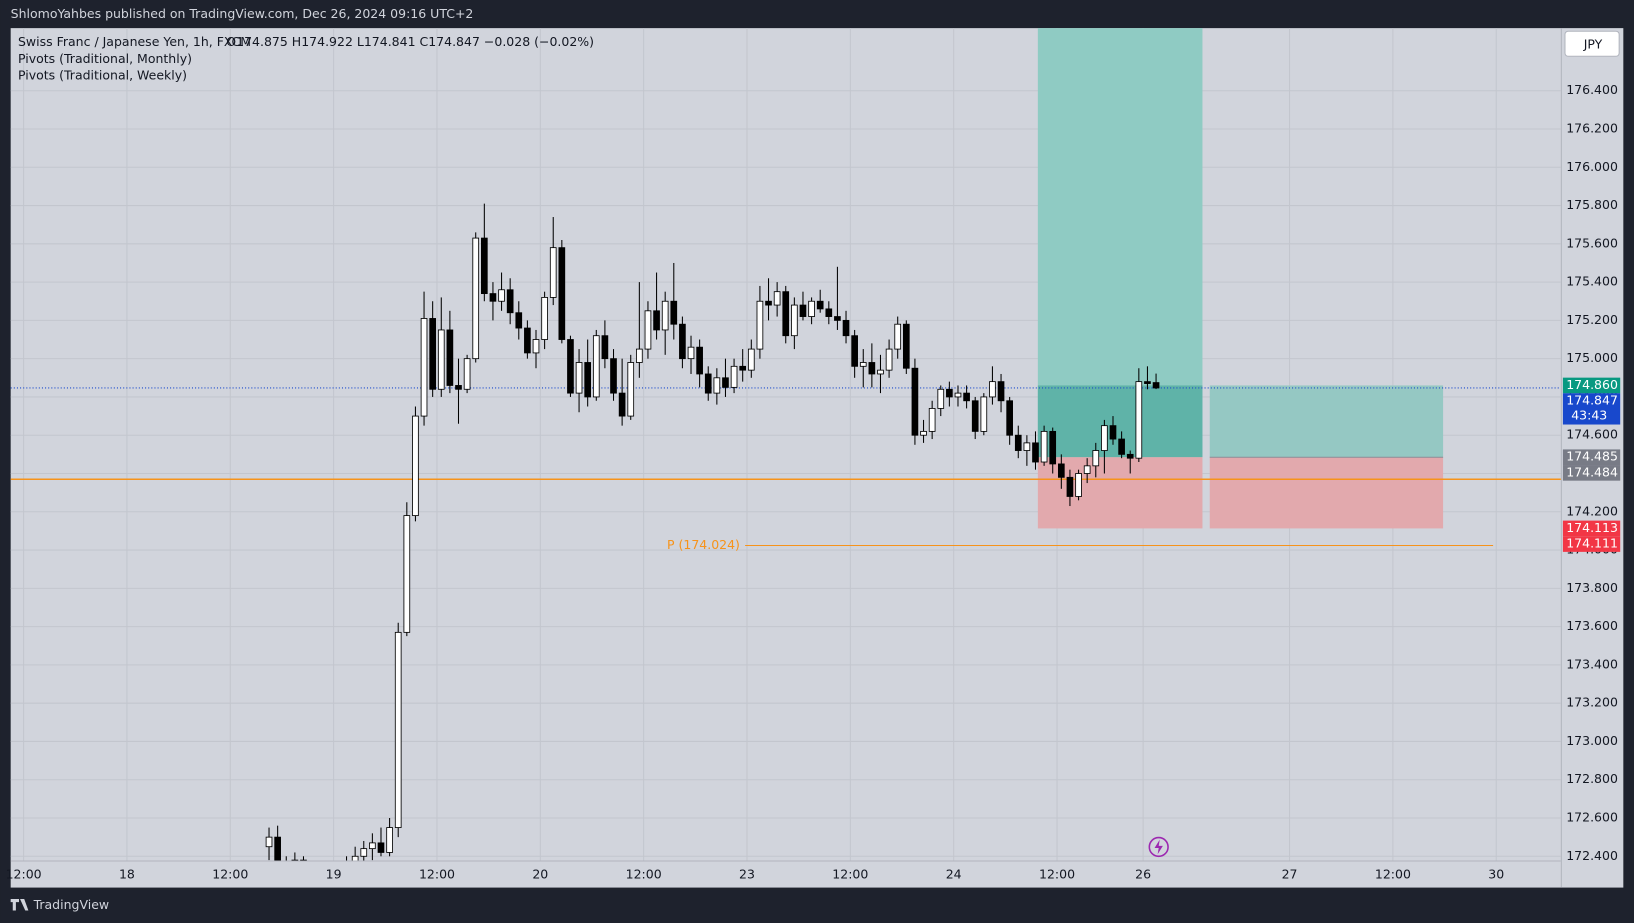 Image resolution: width=1634 pixels, height=923 pixels. I want to click on event-icon-bolt, so click(1158, 847).